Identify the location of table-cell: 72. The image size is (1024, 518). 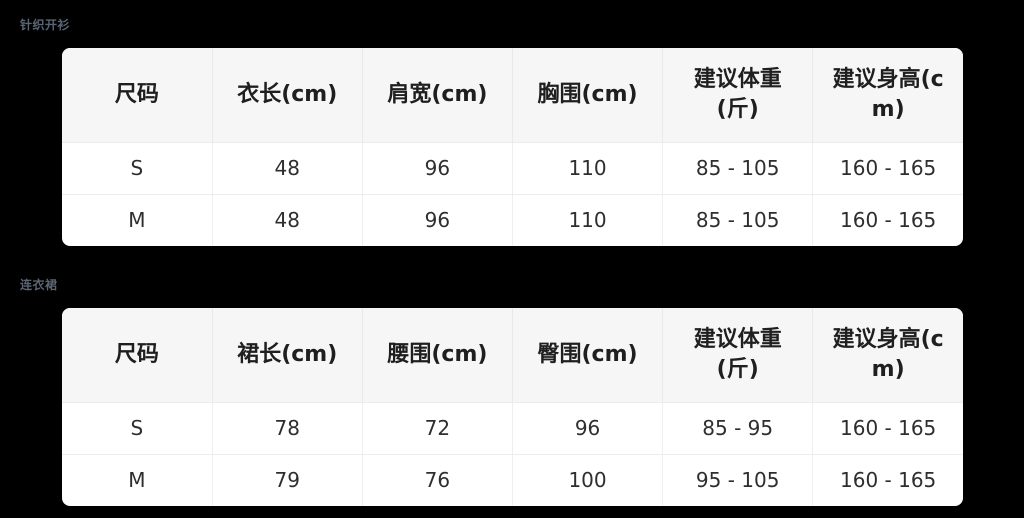
(437, 428).